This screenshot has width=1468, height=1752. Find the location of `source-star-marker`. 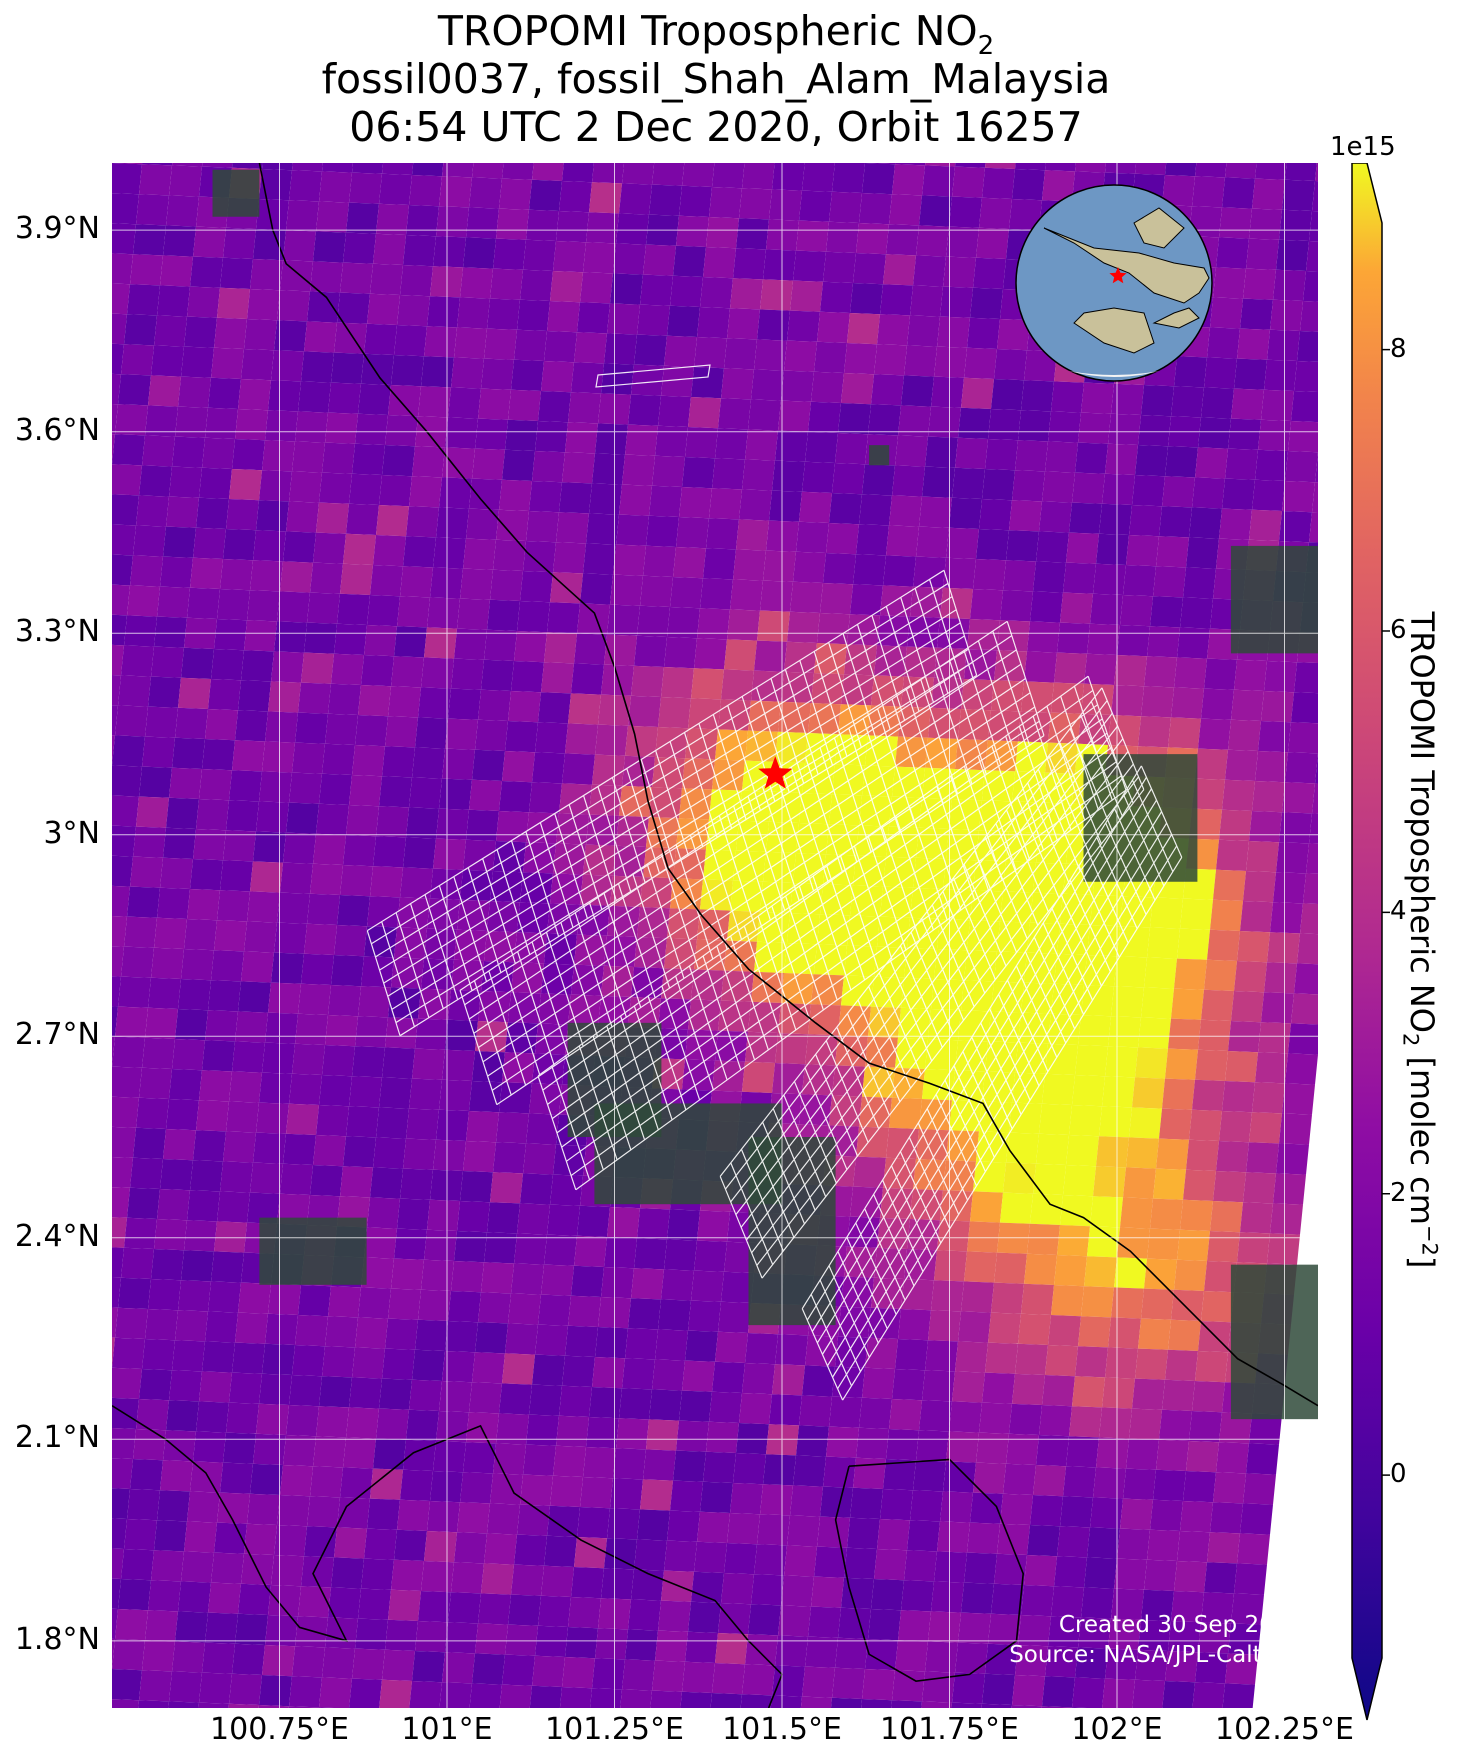

source-star-marker is located at coordinates (775, 772).